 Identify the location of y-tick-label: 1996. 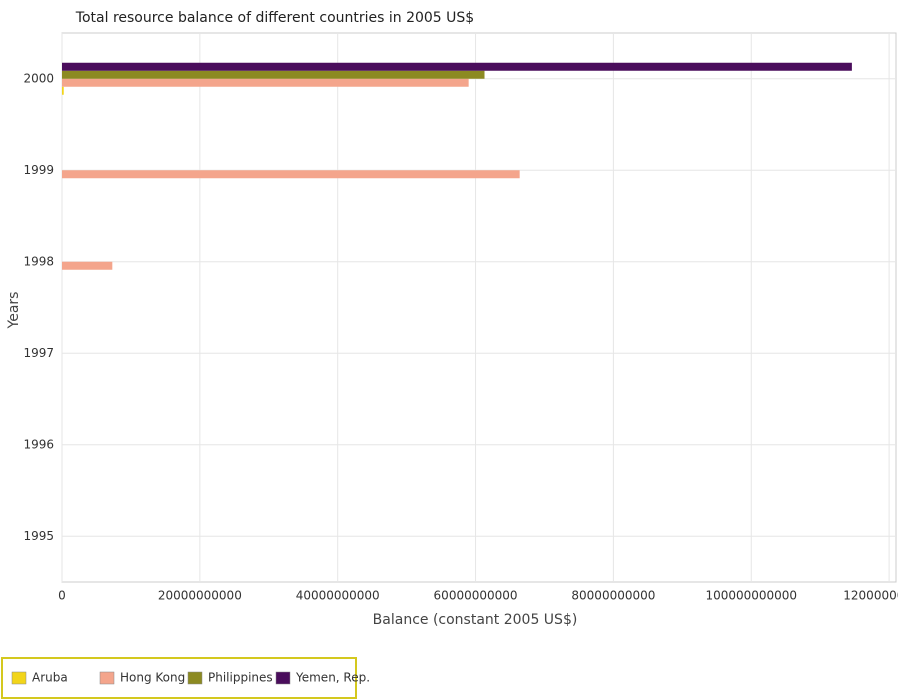
(38, 444).